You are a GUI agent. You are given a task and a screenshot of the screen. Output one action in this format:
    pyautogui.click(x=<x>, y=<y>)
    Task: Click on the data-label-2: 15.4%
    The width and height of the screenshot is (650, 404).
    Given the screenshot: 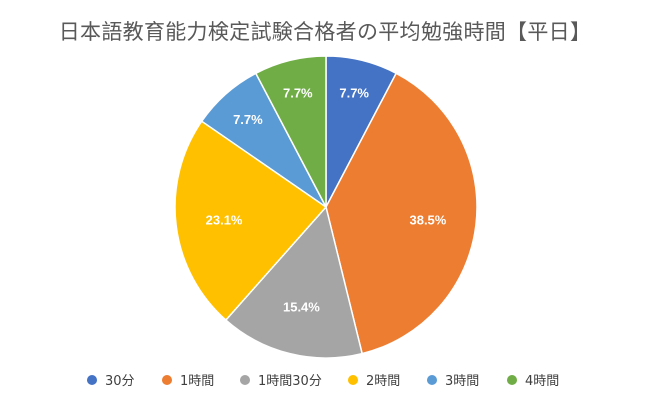 What is the action you would take?
    pyautogui.click(x=301, y=307)
    